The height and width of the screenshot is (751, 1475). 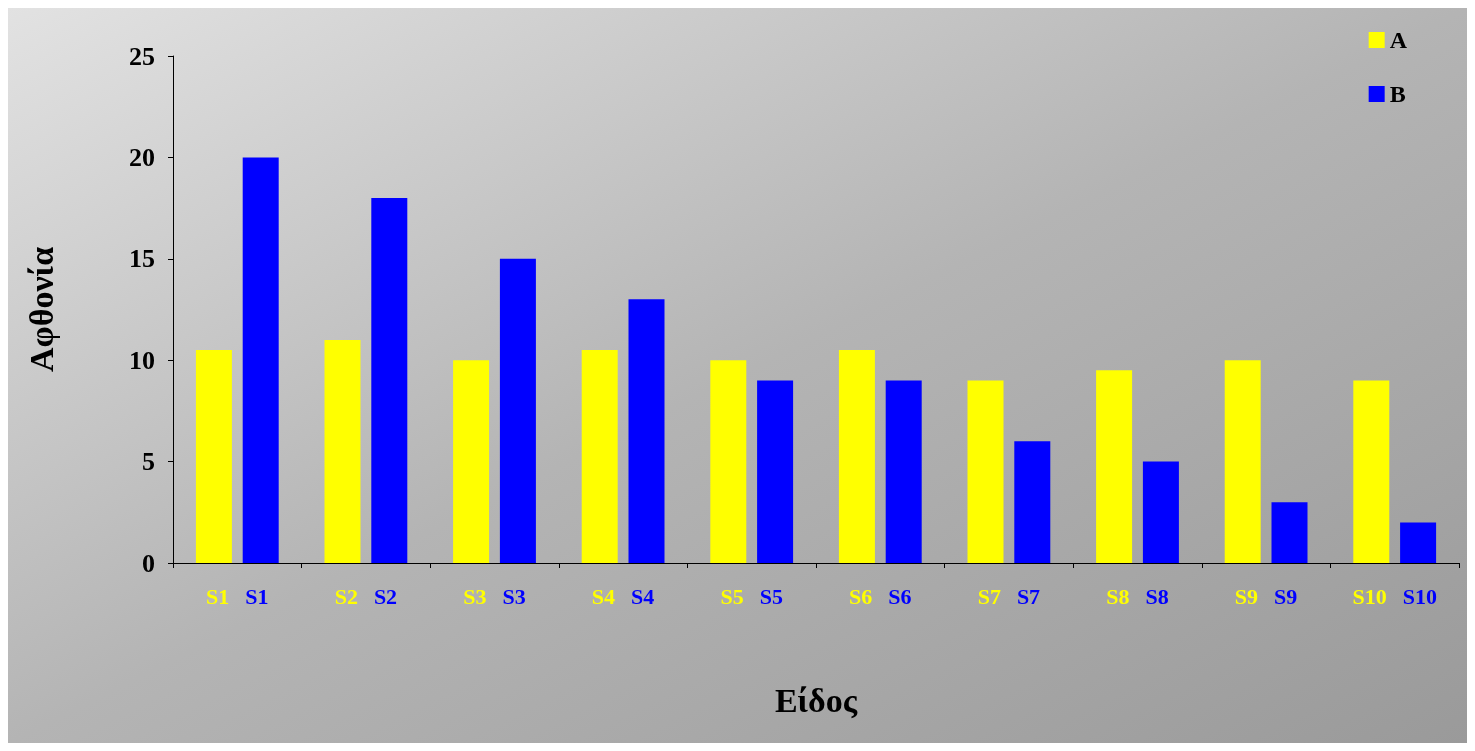 I want to click on y-tick-label: 10, so click(x=142, y=360).